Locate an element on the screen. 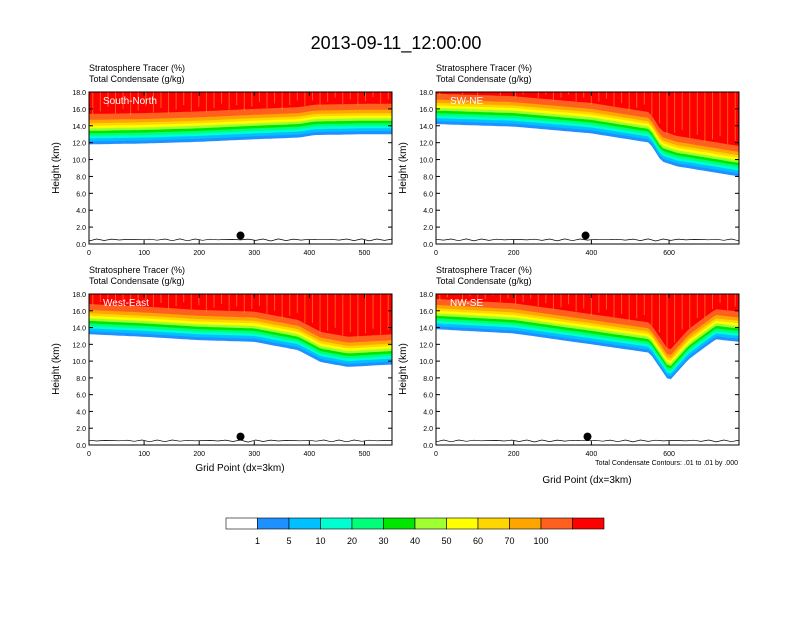 This screenshot has width=792, height=617. colorbar-label: 70 is located at coordinates (509, 541).